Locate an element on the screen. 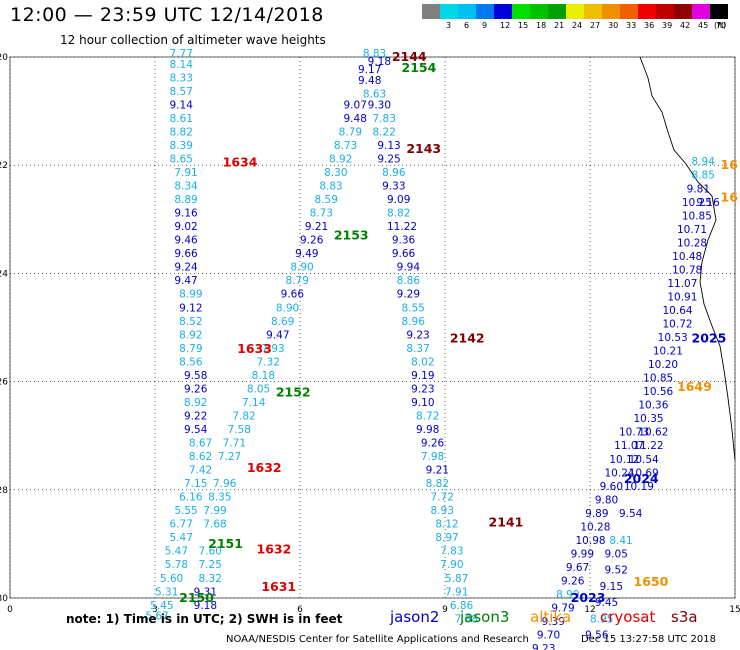  pass-label: 2025 is located at coordinates (709, 337).